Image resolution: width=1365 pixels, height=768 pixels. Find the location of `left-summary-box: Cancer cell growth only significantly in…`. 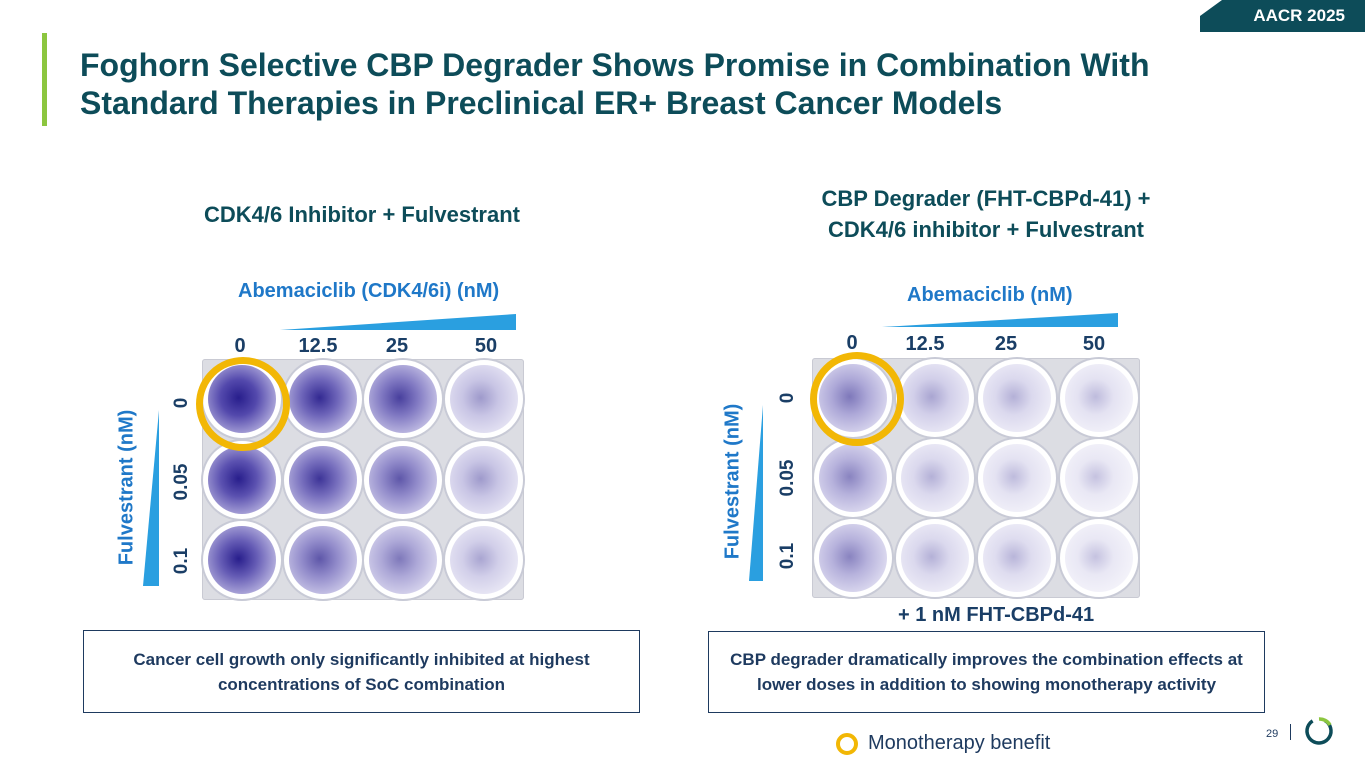

left-summary-box: Cancer cell growth only significantly in… is located at coordinates (361, 671).